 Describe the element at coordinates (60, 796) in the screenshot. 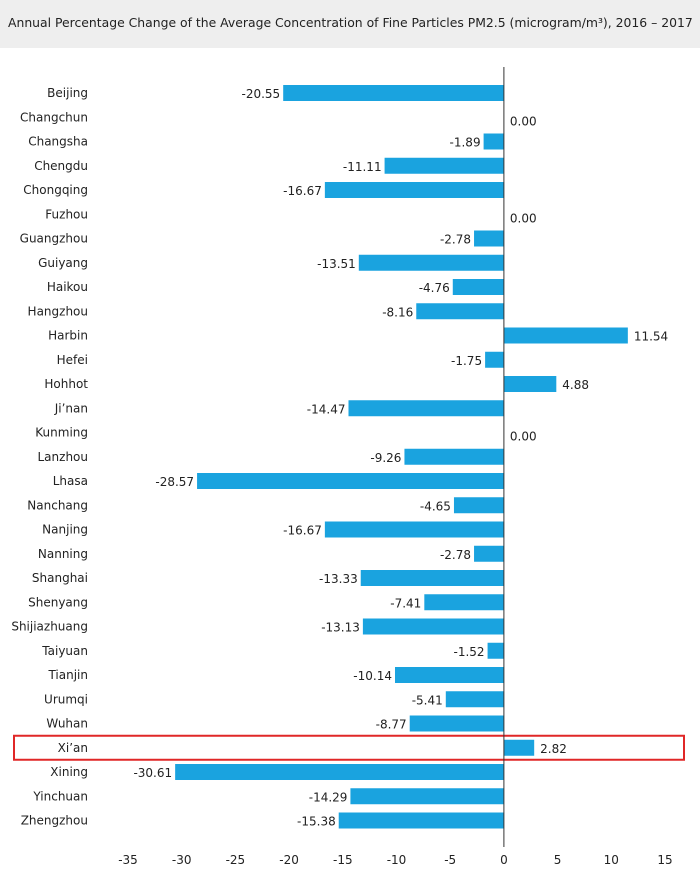

I see `category-label: Yinchuan` at that location.